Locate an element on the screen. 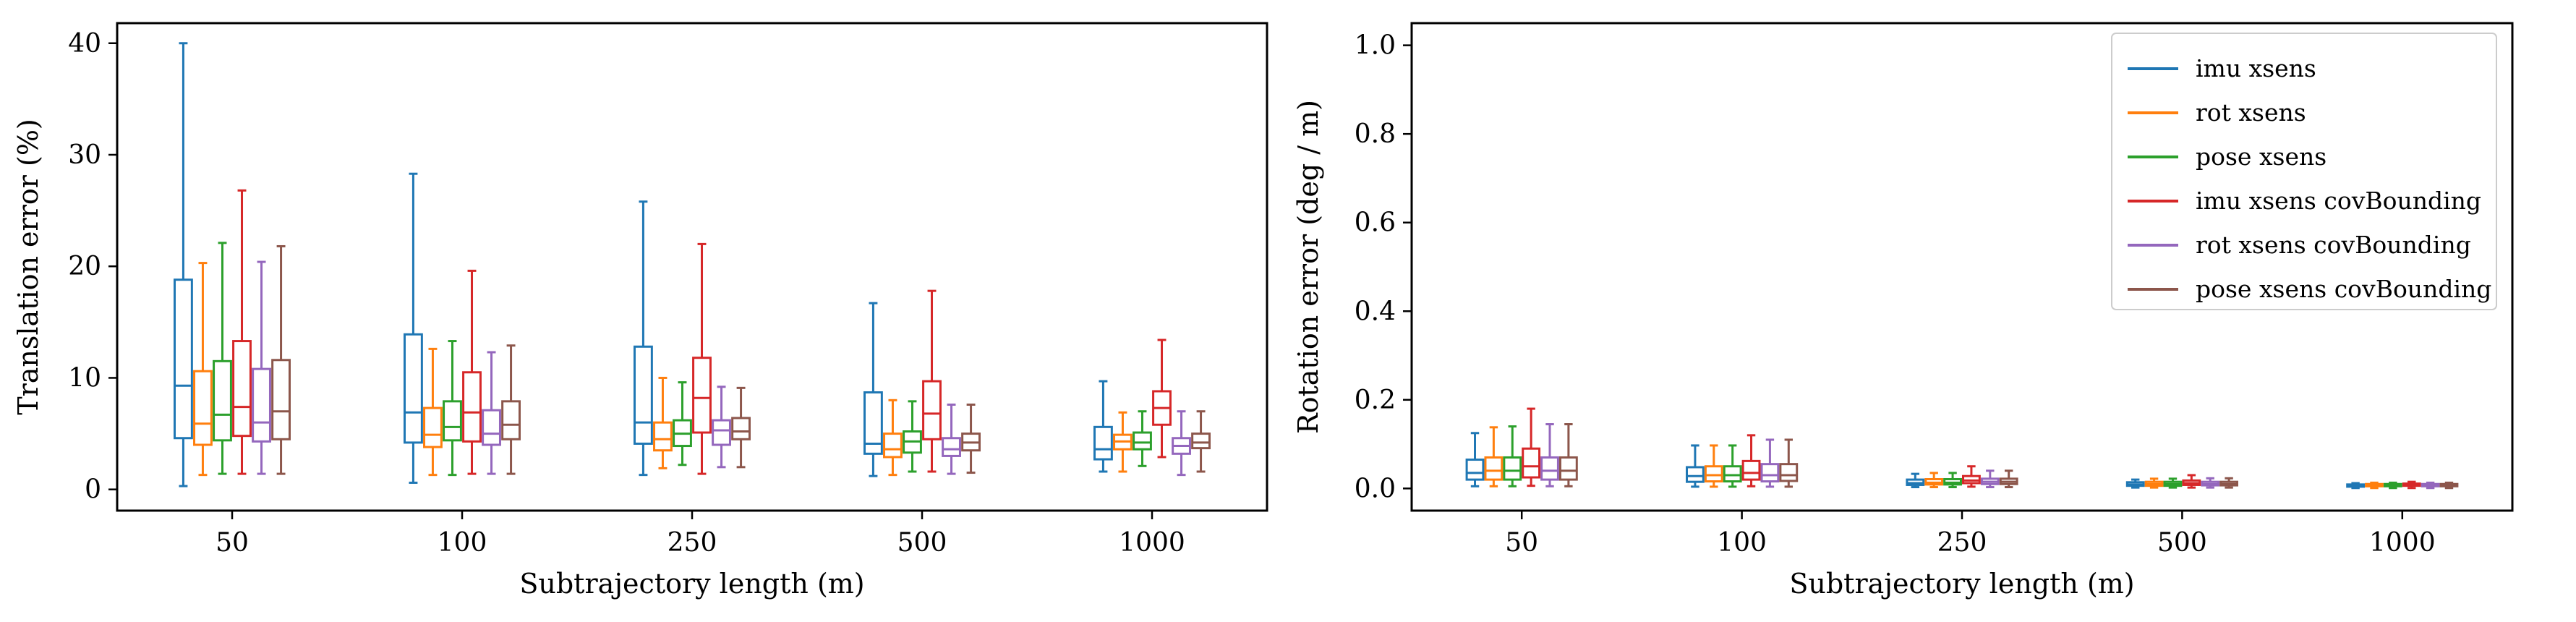 This screenshot has height=622, width=2576. legend-label: pose xsens is located at coordinates (2261, 156).